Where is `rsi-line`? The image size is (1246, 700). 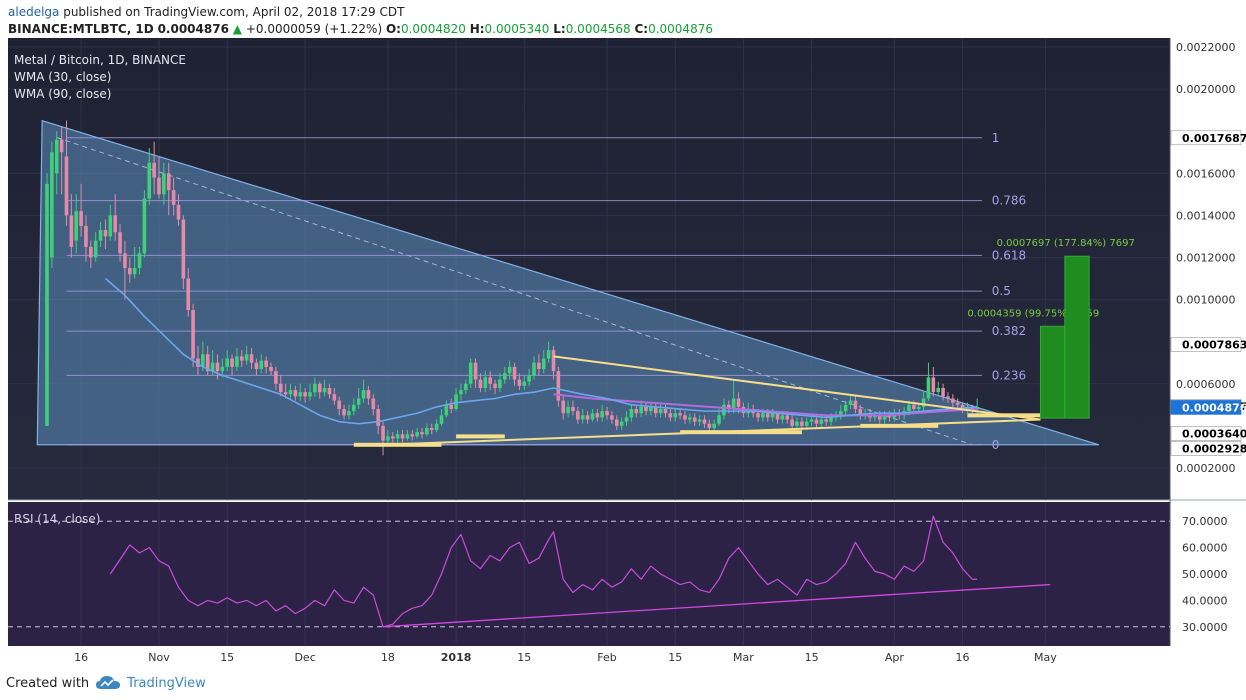
rsi-line is located at coordinates (543, 571).